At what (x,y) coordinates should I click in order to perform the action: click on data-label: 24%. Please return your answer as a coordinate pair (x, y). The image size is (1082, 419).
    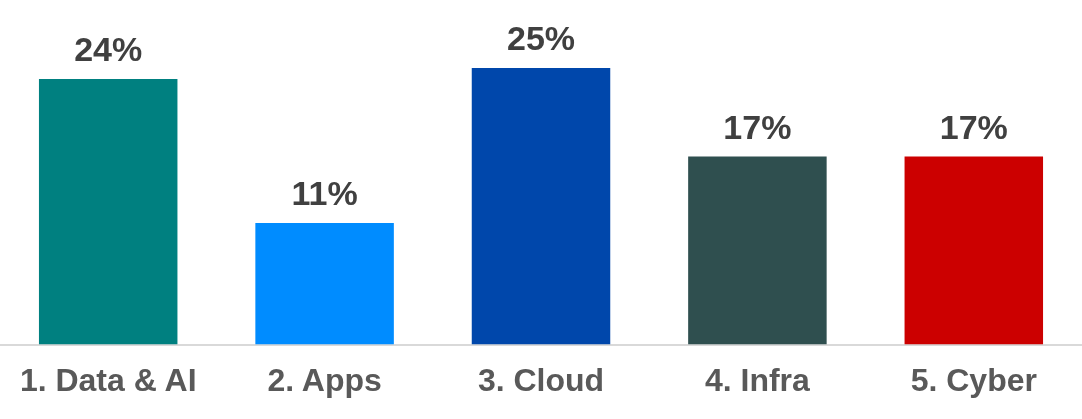
    Looking at the image, I should click on (108, 49).